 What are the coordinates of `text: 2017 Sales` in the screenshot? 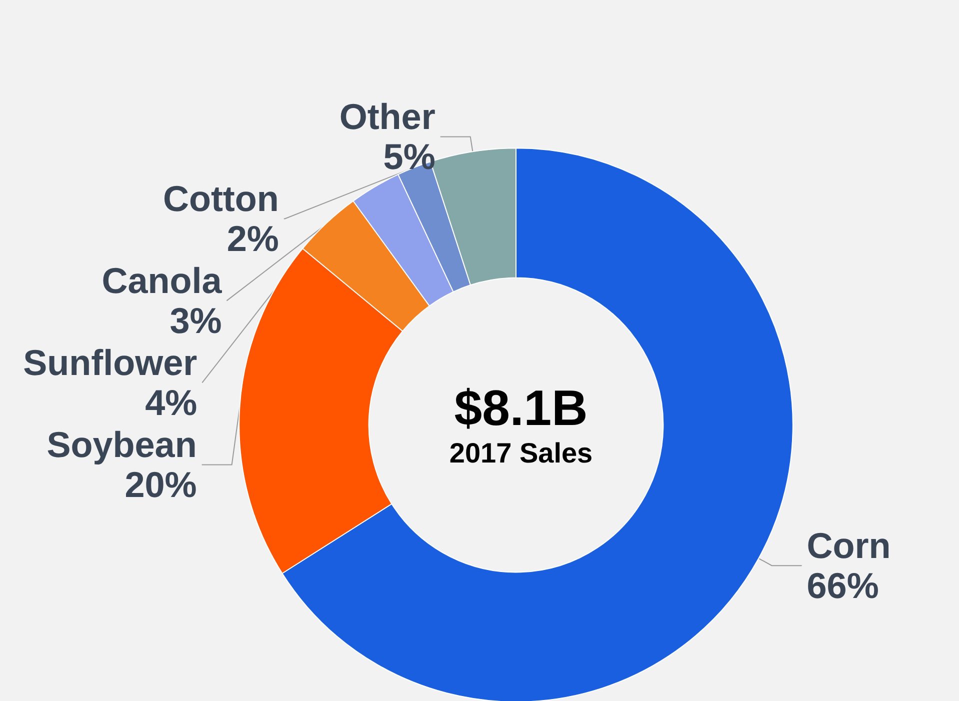 It's located at (521, 453).